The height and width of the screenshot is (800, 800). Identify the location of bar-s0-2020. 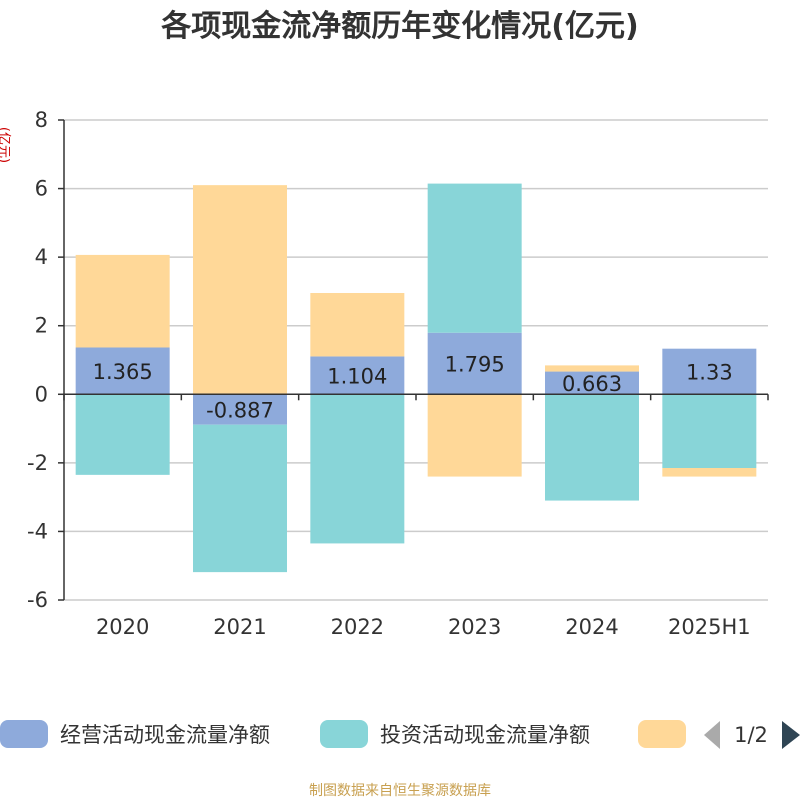
(122, 371).